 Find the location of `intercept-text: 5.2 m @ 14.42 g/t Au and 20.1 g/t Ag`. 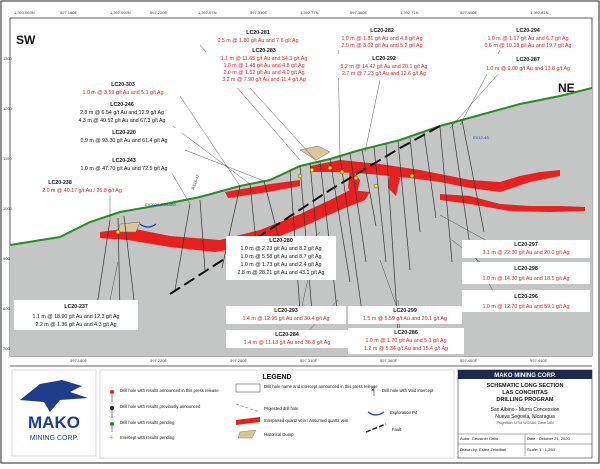

intercept-text: 5.2 m @ 14.42 g/t Au and 20.1 g/t Ag is located at coordinates (384, 67).